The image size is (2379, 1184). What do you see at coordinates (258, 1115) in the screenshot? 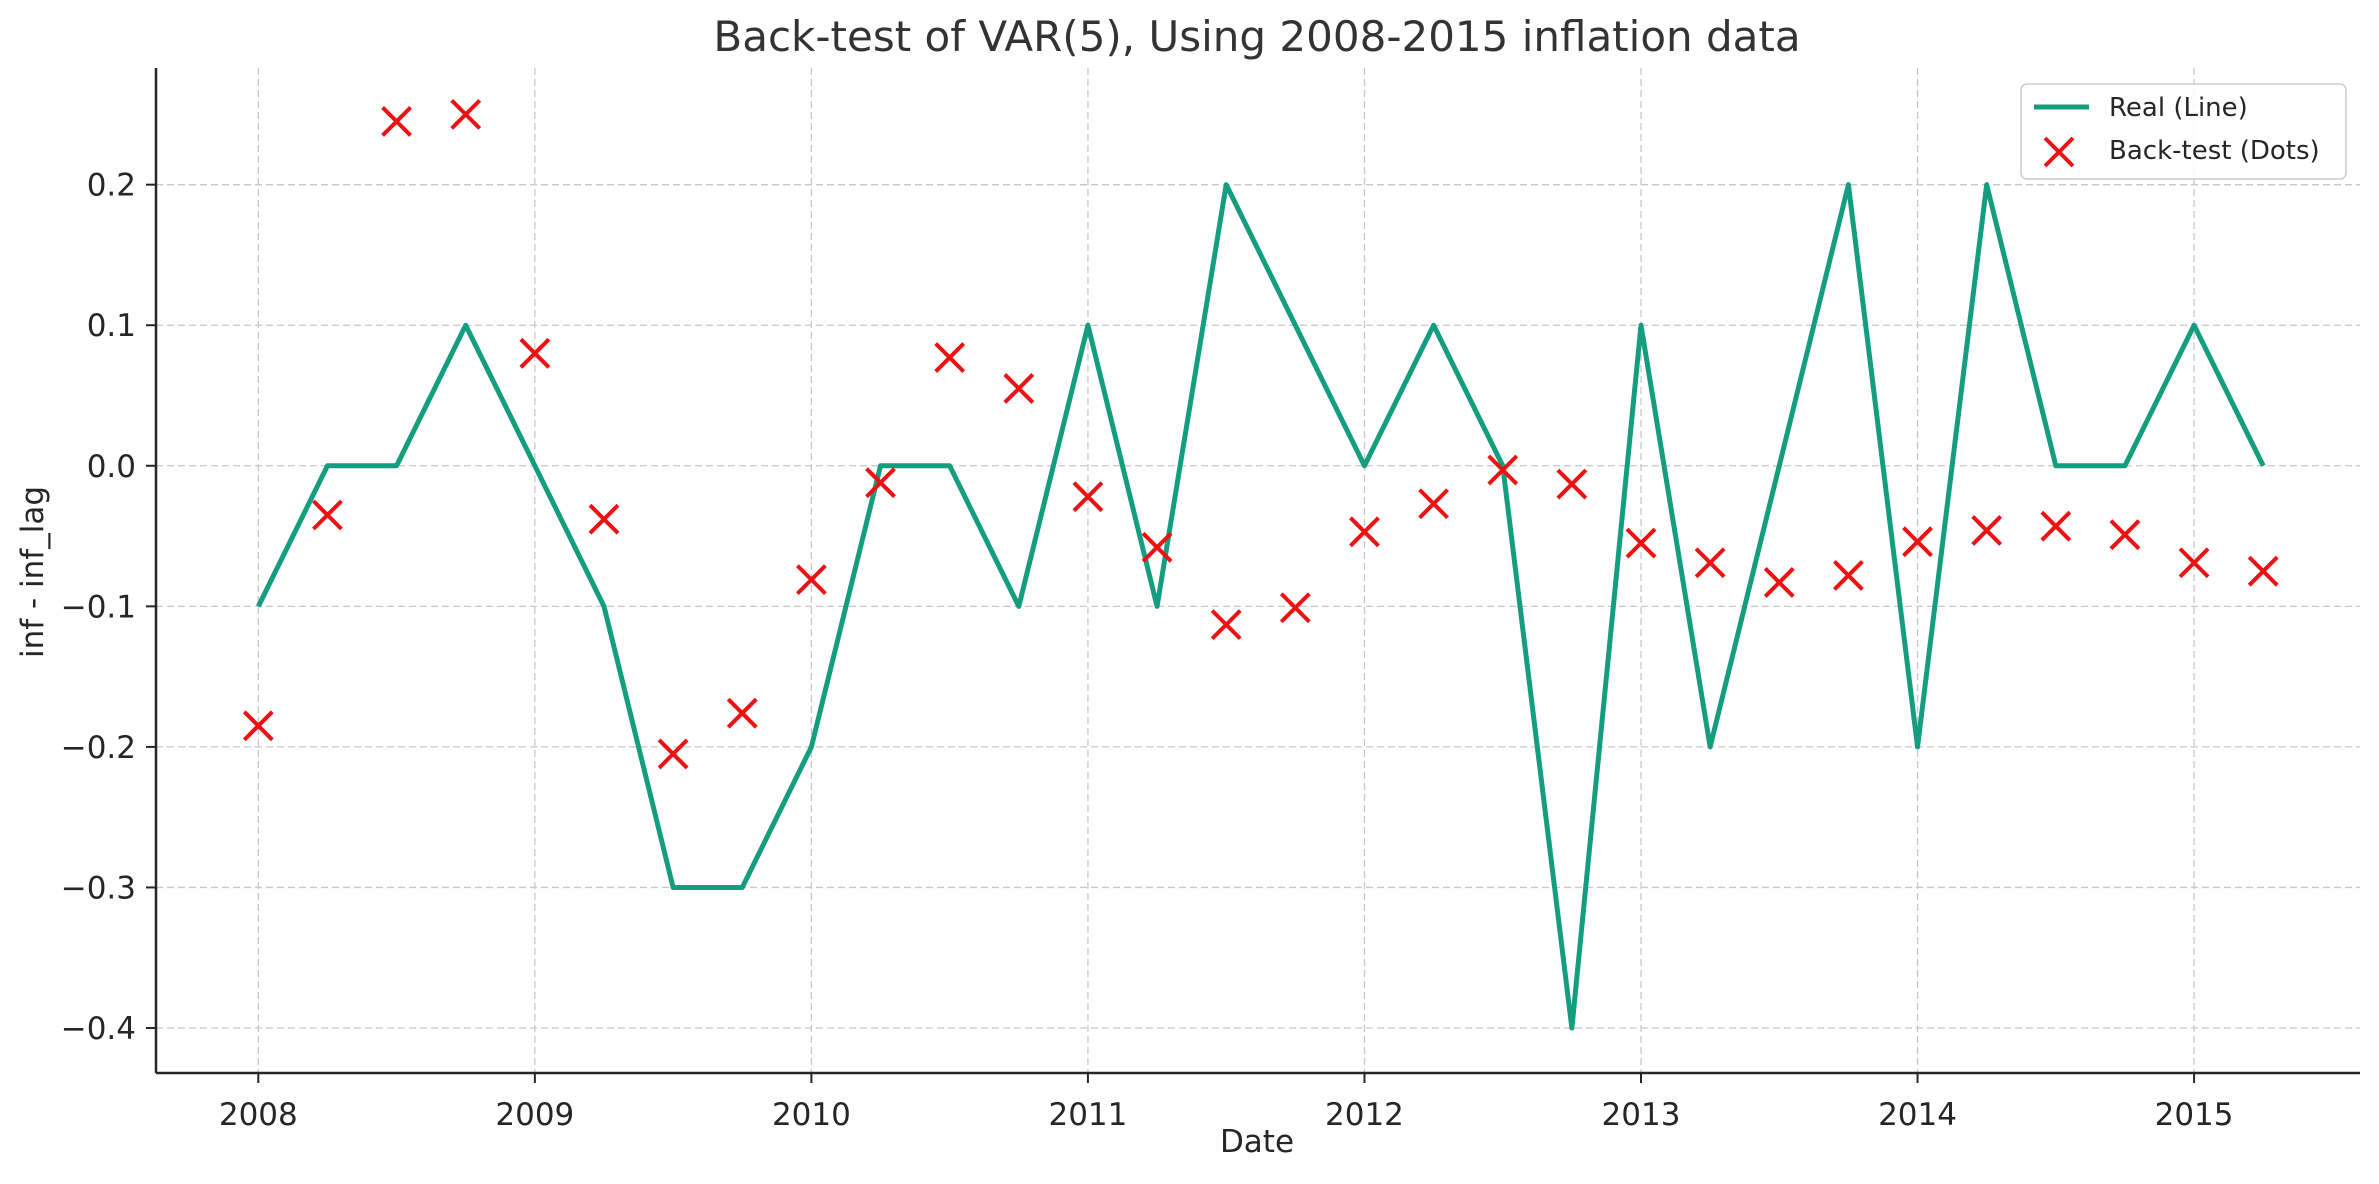
I see `x-tick-label: 2008` at bounding box center [258, 1115].